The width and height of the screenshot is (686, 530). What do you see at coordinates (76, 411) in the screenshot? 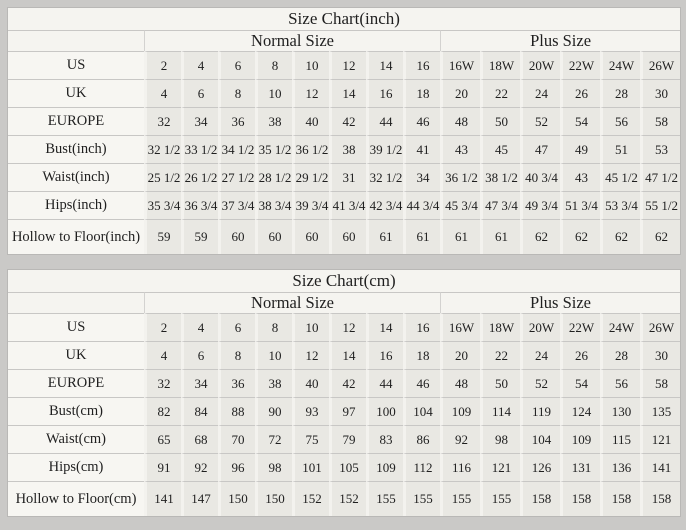
I see `row-label: Bust(cm)` at bounding box center [76, 411].